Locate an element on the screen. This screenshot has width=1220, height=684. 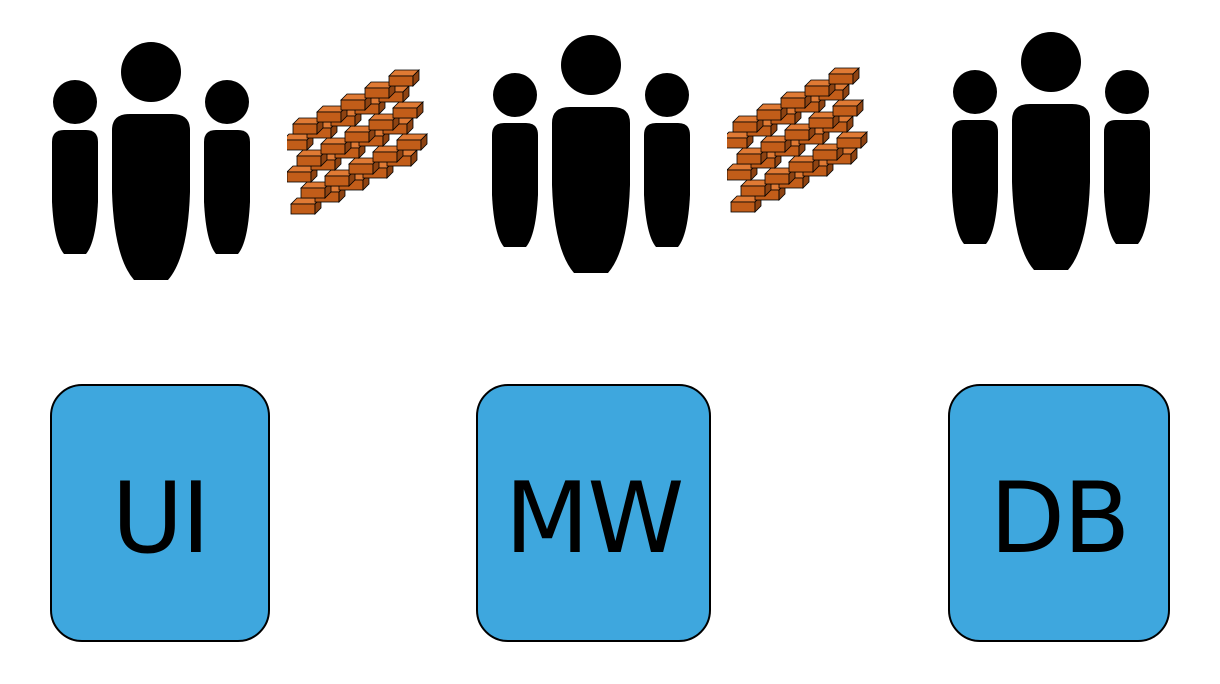
ui-box: UI is located at coordinates (160, 513).